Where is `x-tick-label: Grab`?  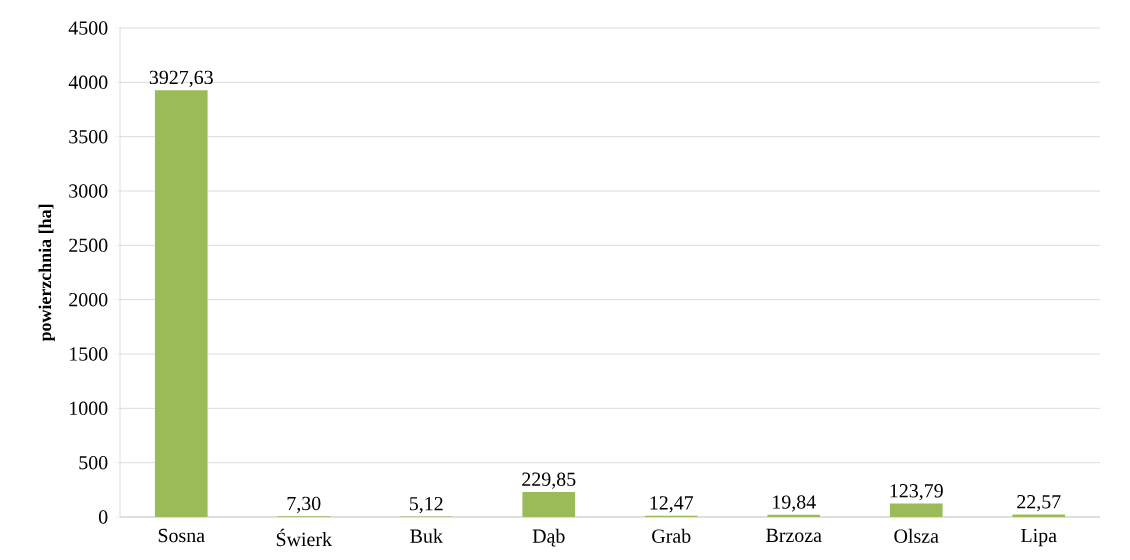 x-tick-label: Grab is located at coordinates (671, 535).